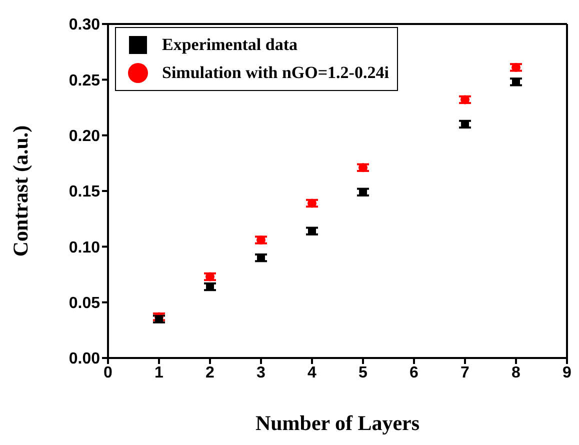 The image size is (579, 445). What do you see at coordinates (84, 137) in the screenshot?
I see `y-tick-label: 0.20` at bounding box center [84, 137].